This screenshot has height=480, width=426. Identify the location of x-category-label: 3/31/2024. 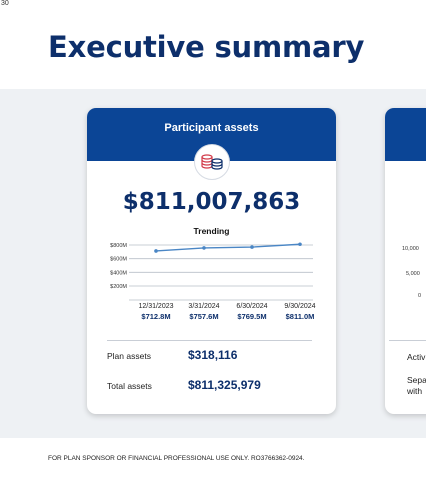
(203, 306).